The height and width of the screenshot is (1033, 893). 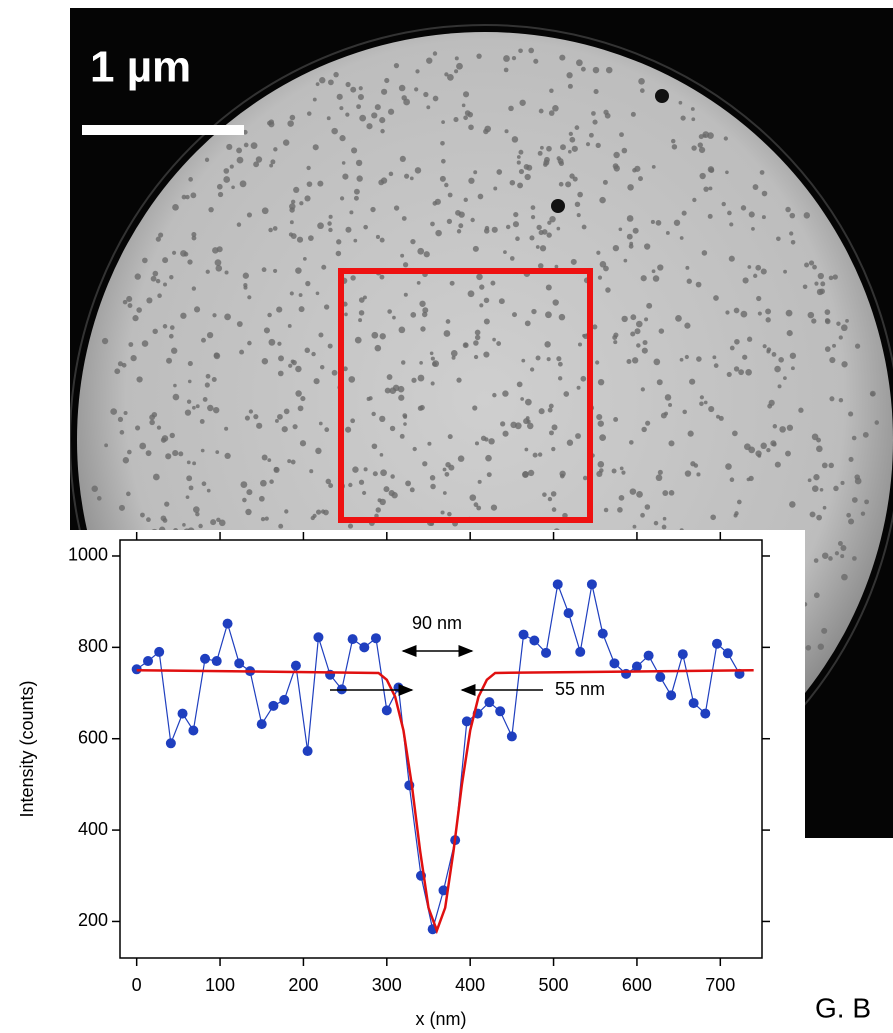 I want to click on x-tick-label: 400, so click(x=470, y=985).